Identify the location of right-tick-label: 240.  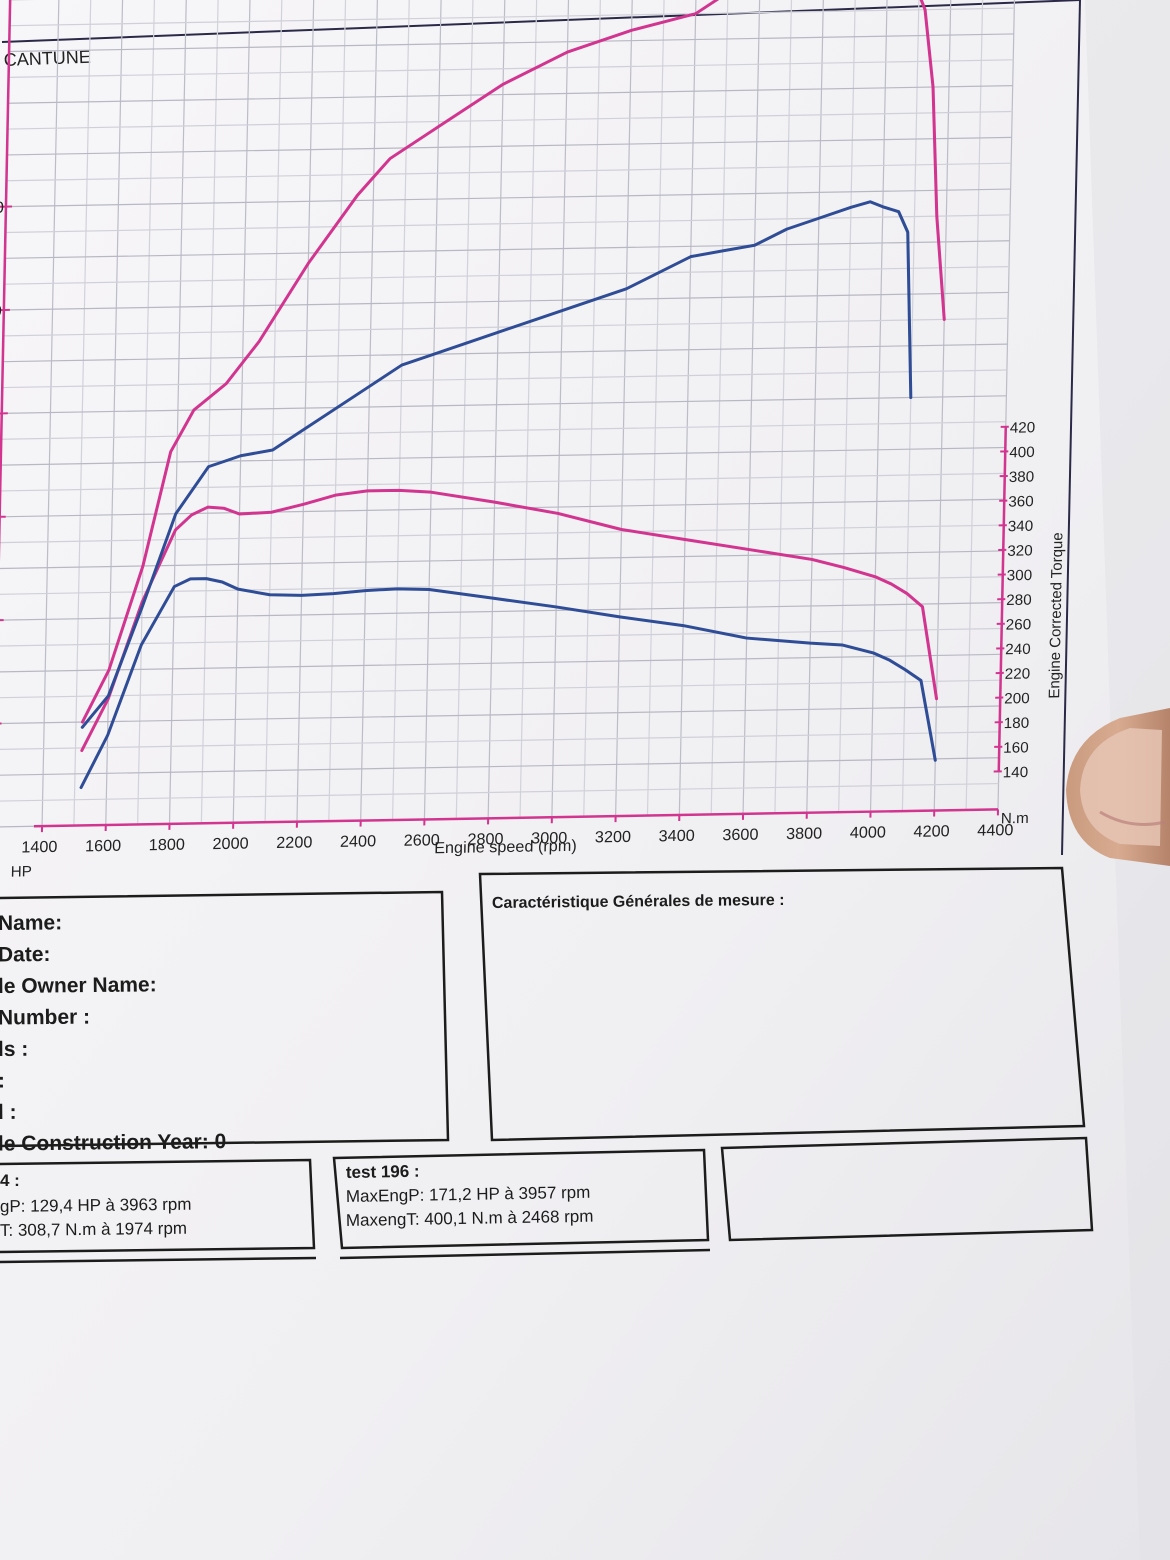
(1018, 649).